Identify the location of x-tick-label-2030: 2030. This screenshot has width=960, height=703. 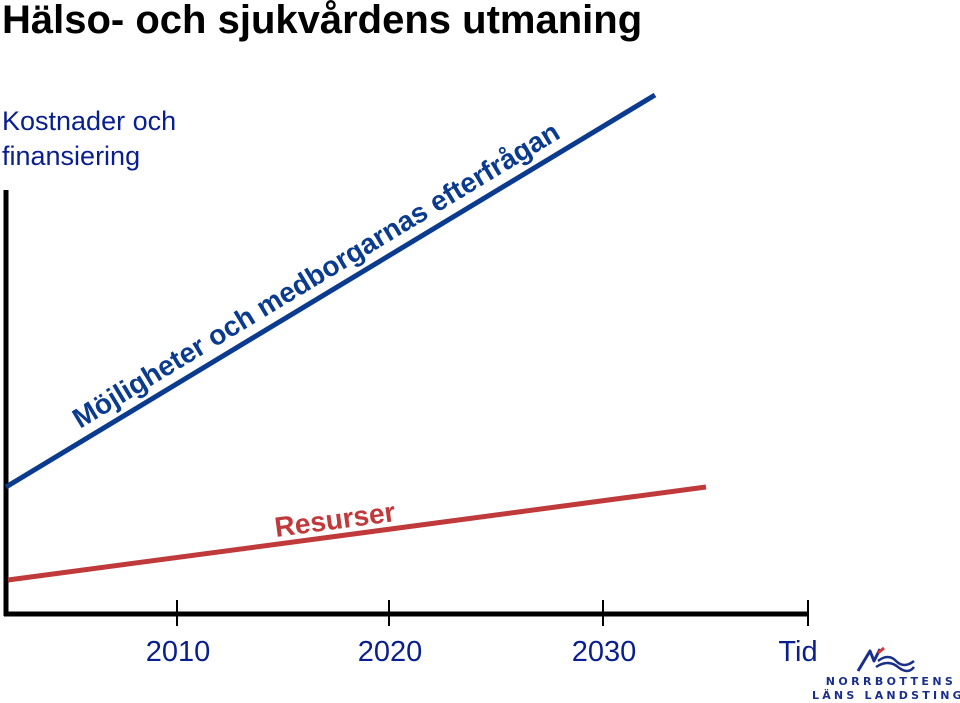
(604, 652).